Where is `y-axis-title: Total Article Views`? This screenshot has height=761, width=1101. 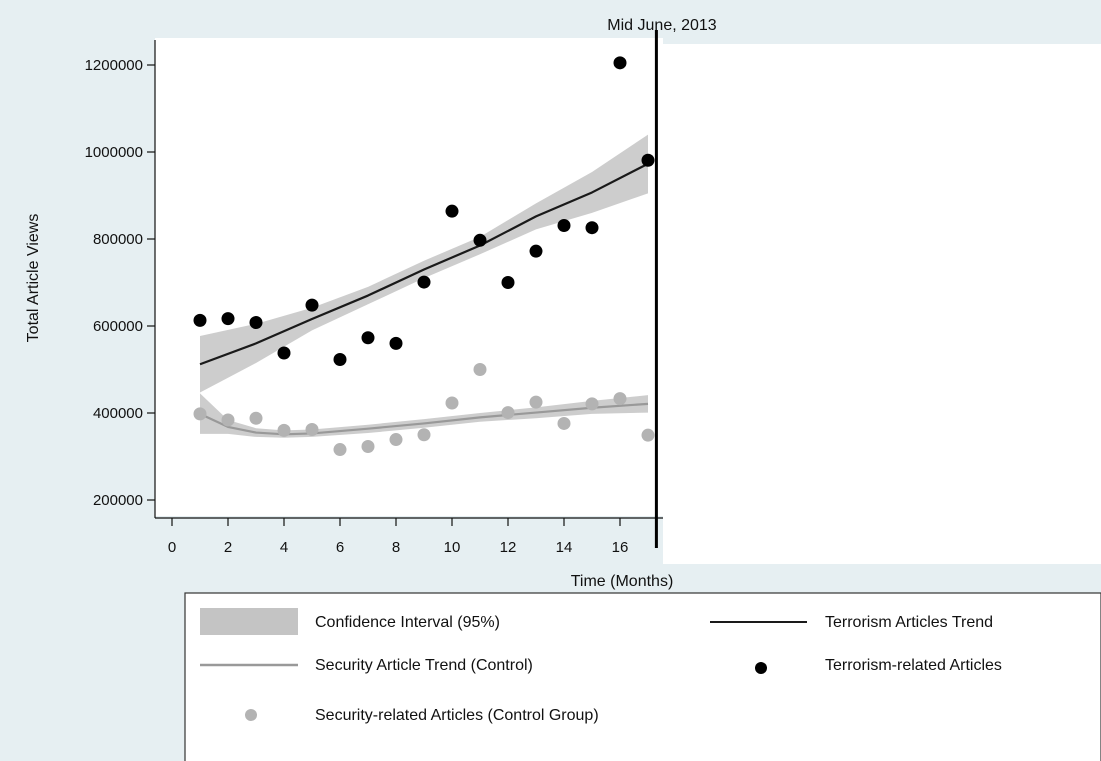 y-axis-title: Total Article Views is located at coordinates (33, 278).